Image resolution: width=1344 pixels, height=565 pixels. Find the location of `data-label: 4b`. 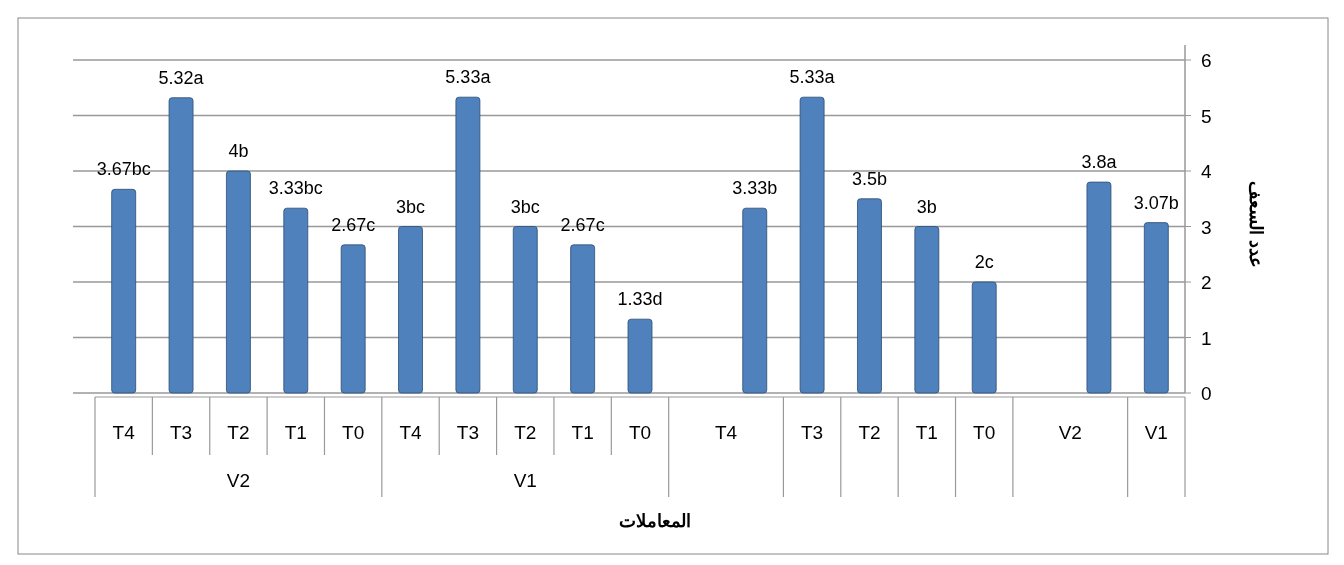

data-label: 4b is located at coordinates (238, 151).